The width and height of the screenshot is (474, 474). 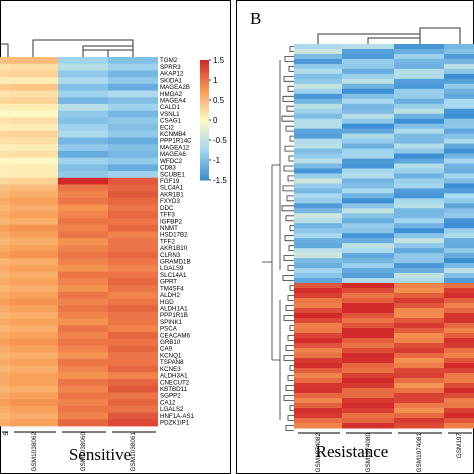 I want to click on gene-label: CD83, so click(x=168, y=168).